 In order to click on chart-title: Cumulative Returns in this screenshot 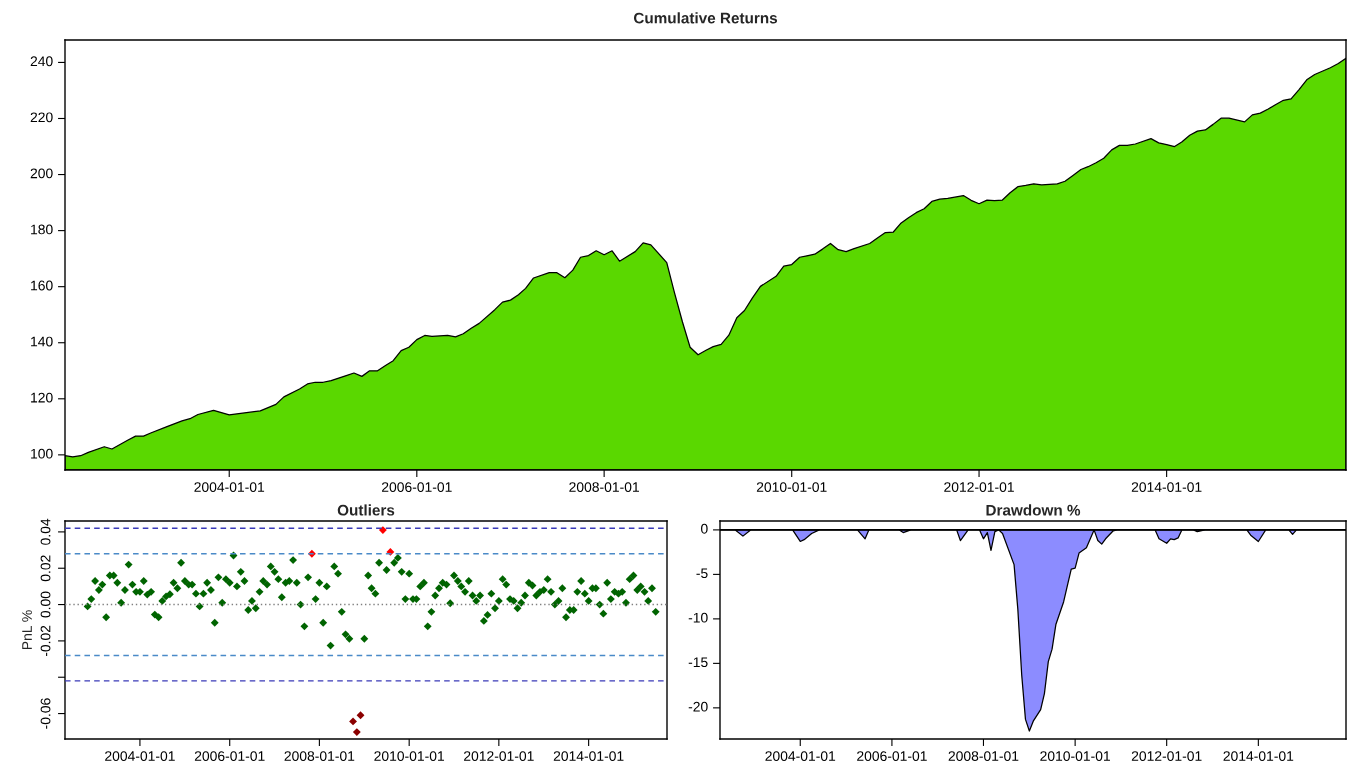, I will do `click(705, 18)`.